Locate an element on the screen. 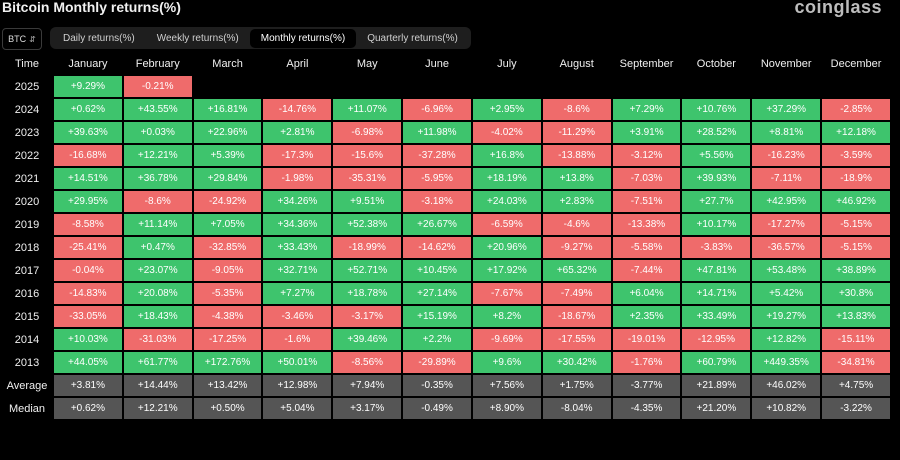 The image size is (900, 460). tab-quarterly: Quarterly returns(%) is located at coordinates (412, 38).